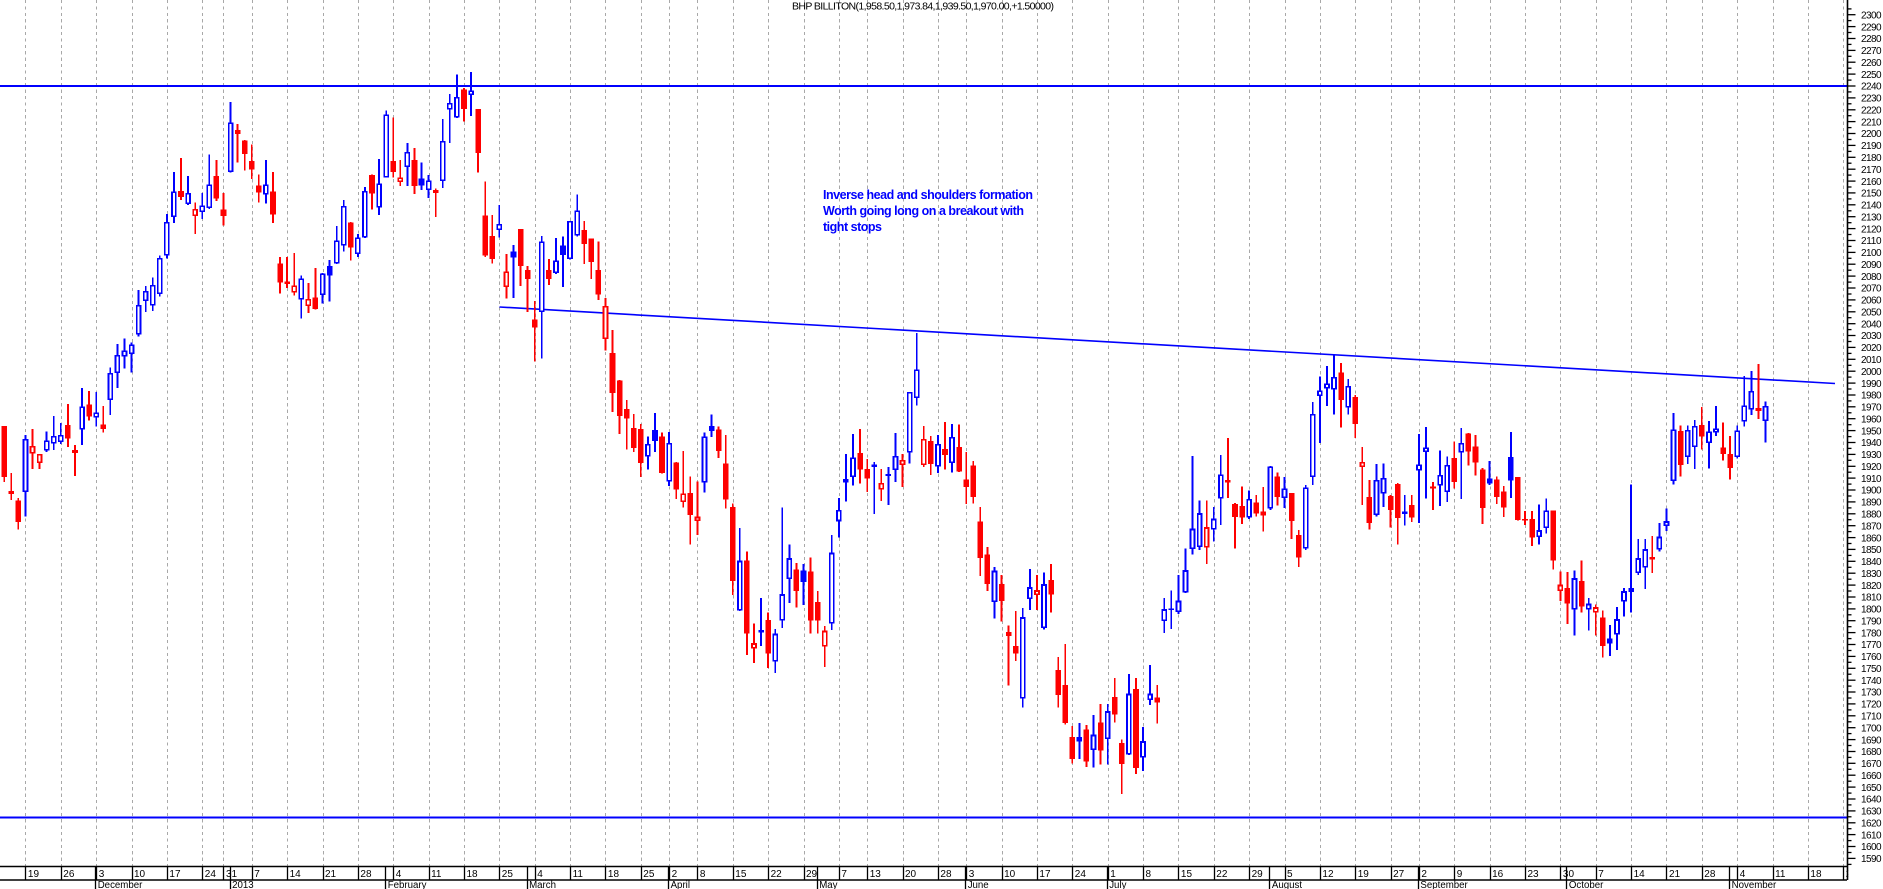  What do you see at coordinates (1871, 574) in the screenshot?
I see `svg-text: 1830` at bounding box center [1871, 574].